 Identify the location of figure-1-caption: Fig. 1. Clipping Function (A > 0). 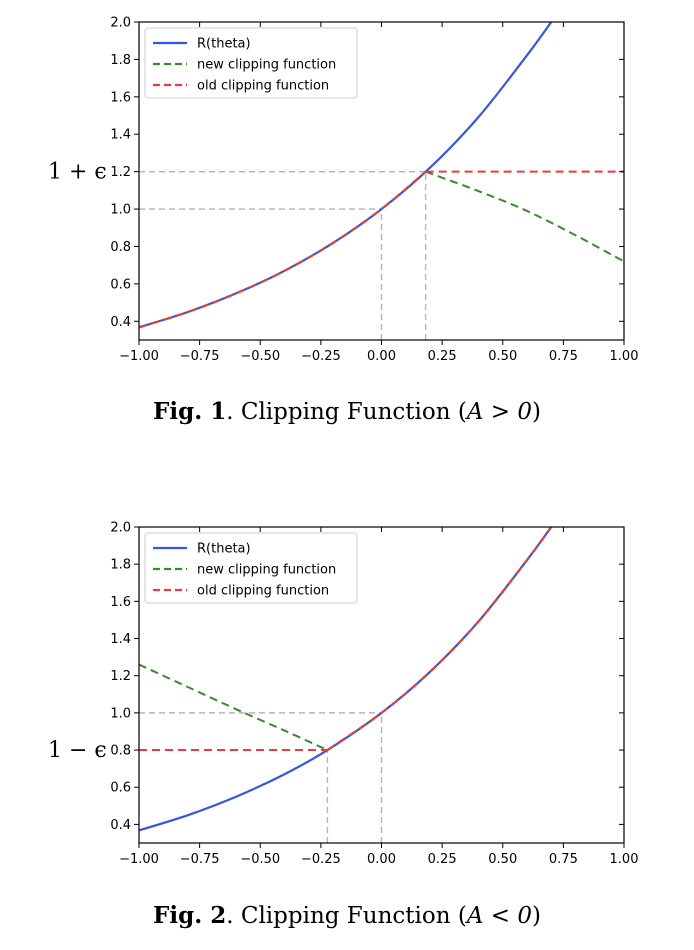
(347, 411).